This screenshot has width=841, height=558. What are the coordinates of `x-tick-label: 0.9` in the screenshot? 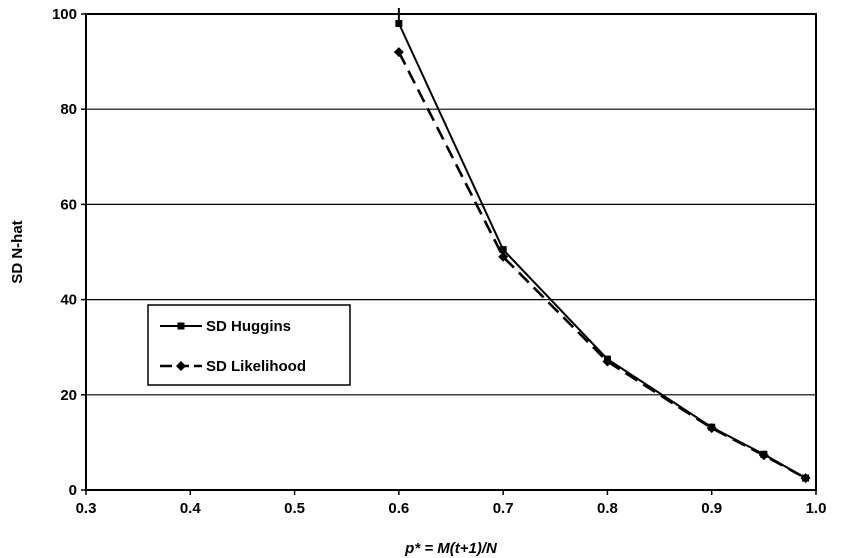 It's located at (711, 508).